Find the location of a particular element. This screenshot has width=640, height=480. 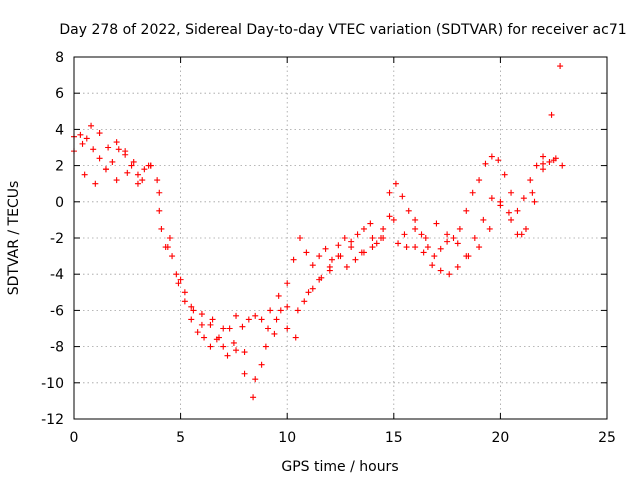

x-tick-labels: 0 5 10 15 20 25 is located at coordinates (343, 438).